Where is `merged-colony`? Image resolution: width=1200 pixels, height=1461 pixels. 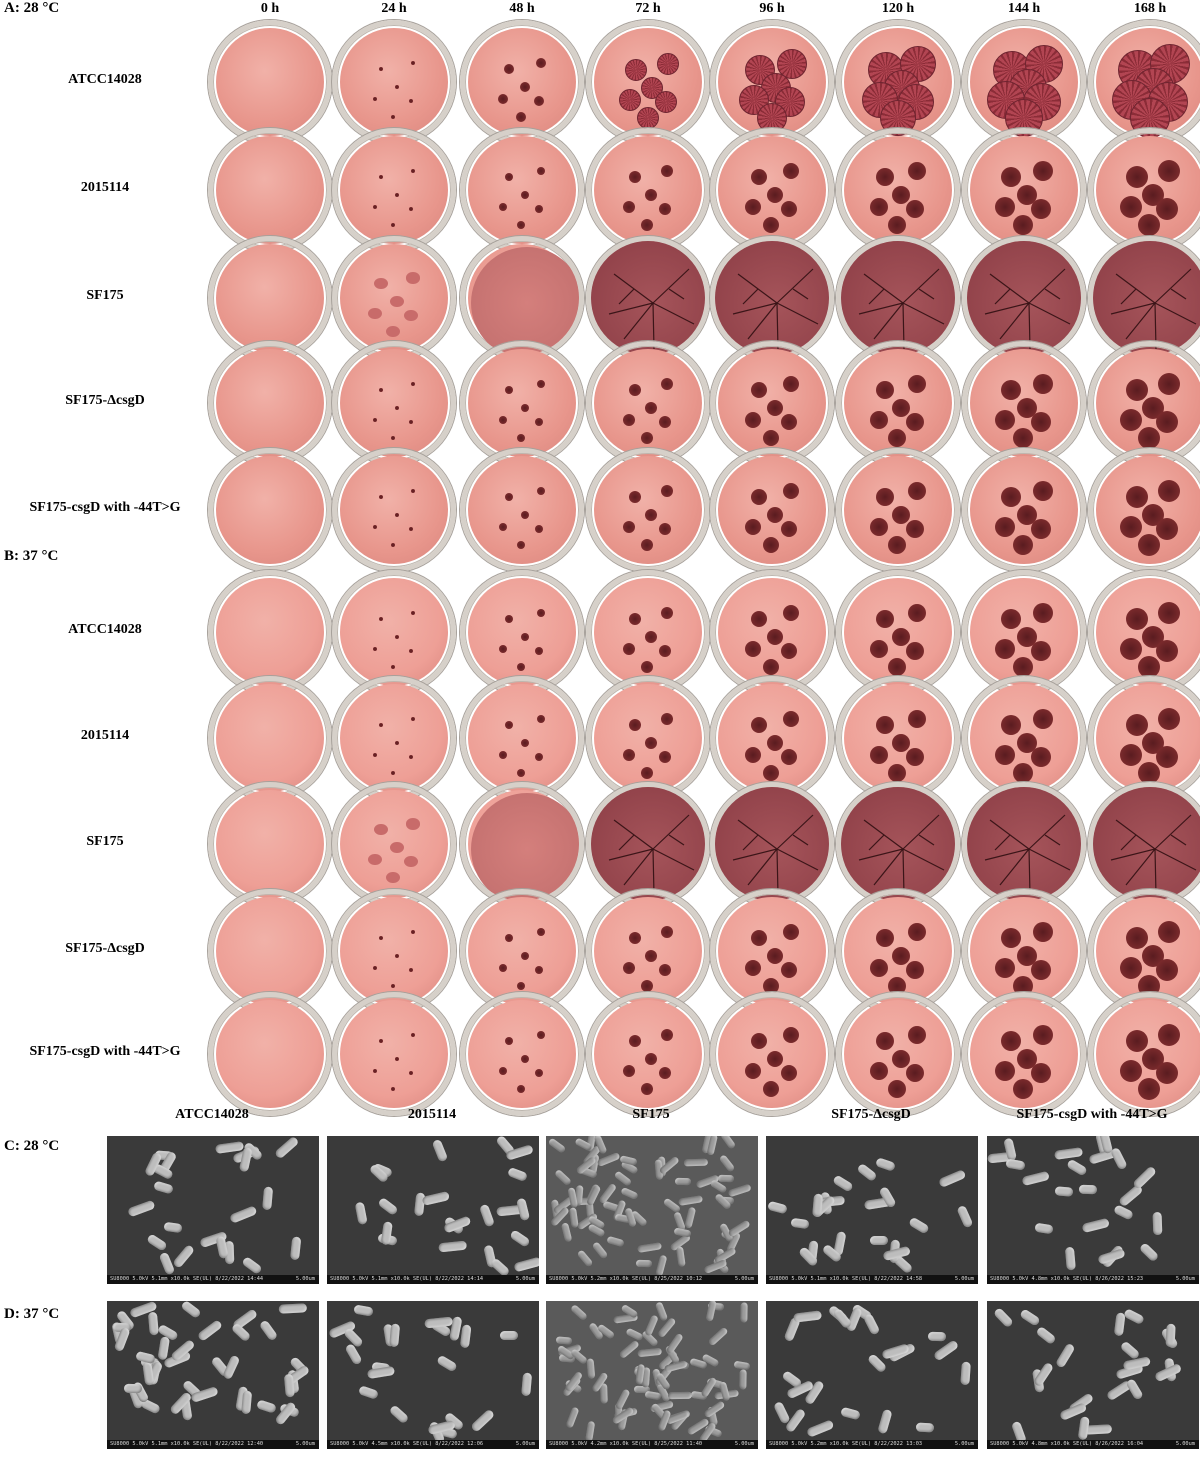 merged-colony is located at coordinates (1146, 298).